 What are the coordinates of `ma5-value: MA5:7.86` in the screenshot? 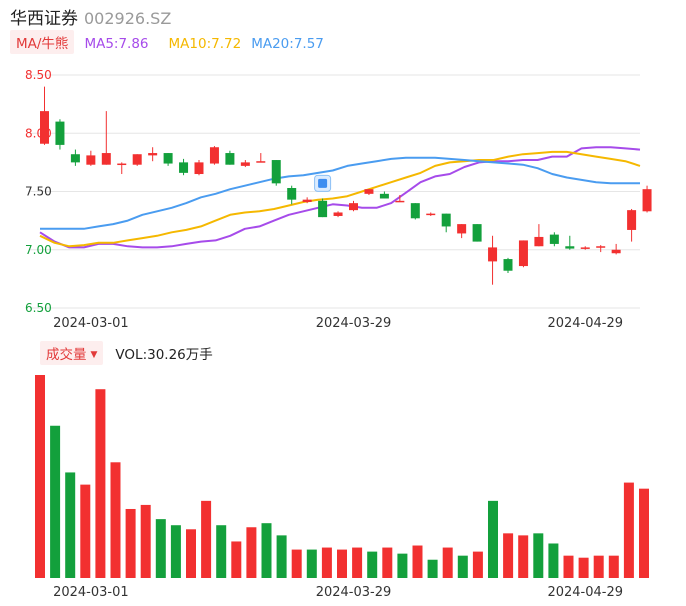 It's located at (116, 44).